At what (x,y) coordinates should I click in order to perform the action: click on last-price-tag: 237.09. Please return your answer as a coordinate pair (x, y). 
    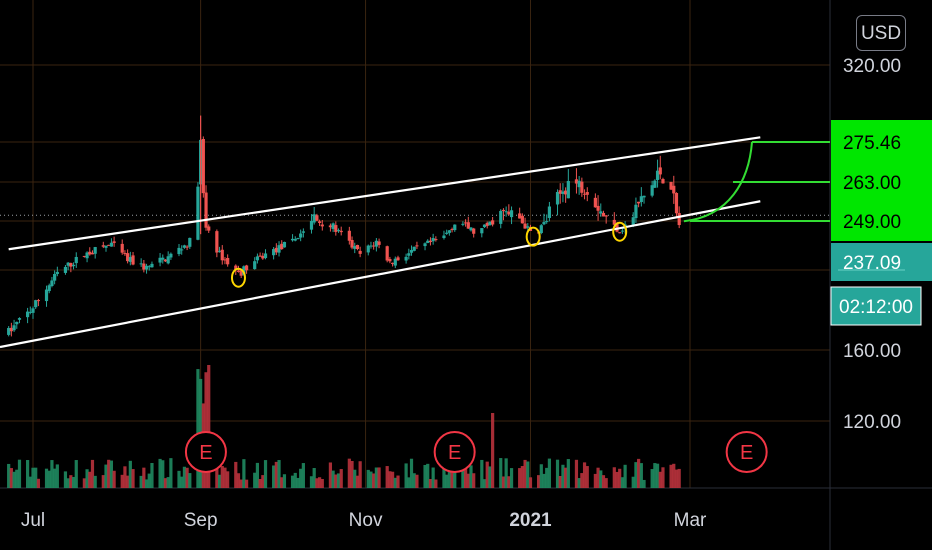
    Looking at the image, I should click on (881, 262).